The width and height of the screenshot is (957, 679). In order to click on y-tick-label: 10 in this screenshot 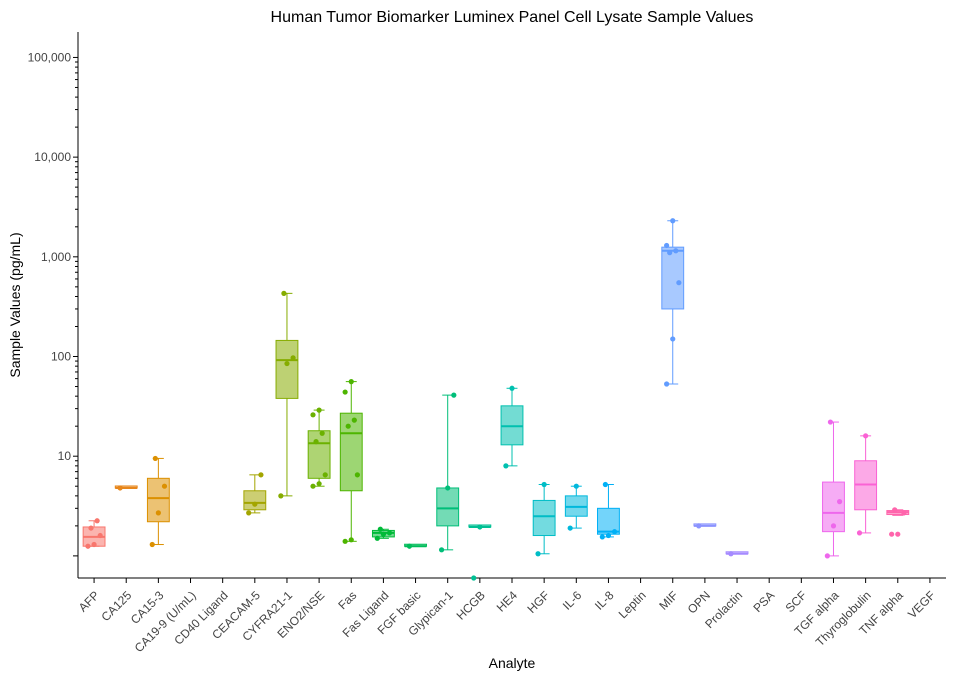, I will do `click(65, 456)`.